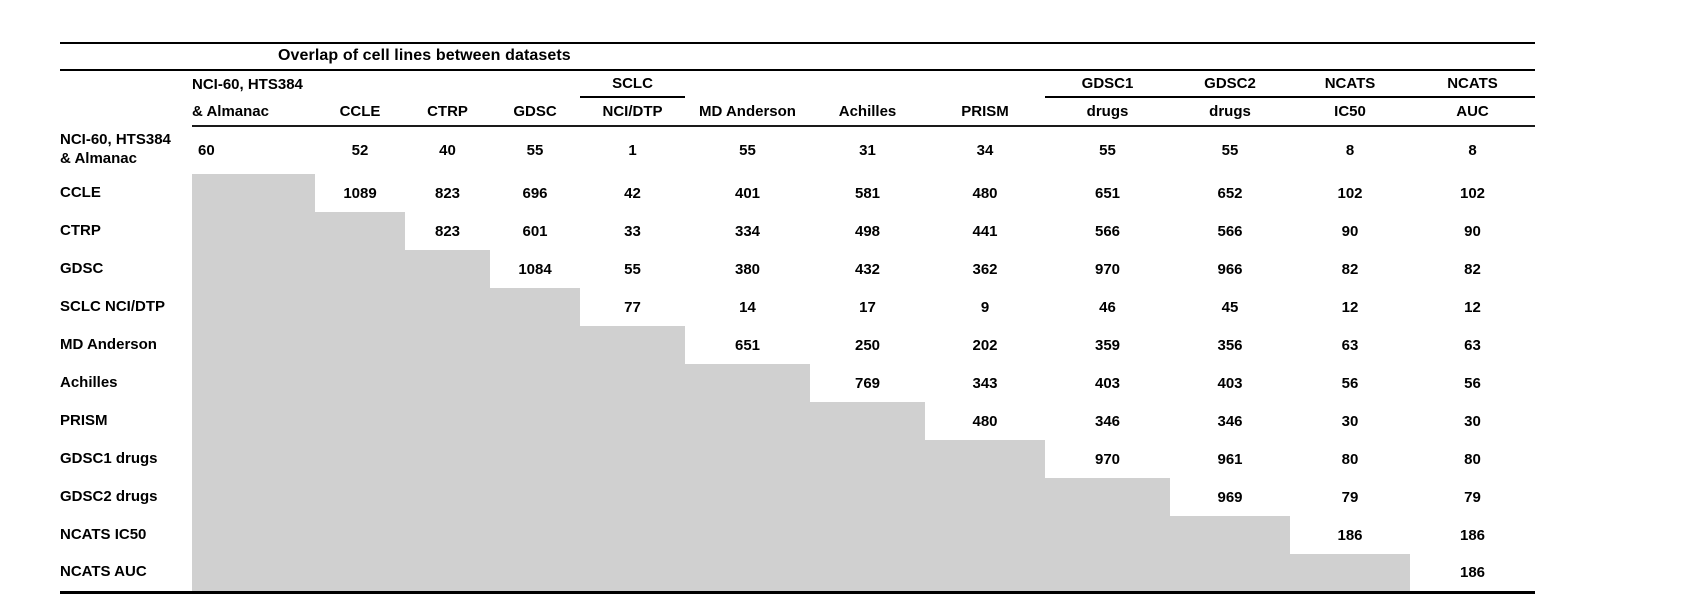 Image resolution: width=1686 pixels, height=615 pixels. I want to click on table-title: Overlap of cell lines between datasets, so click(797, 56).